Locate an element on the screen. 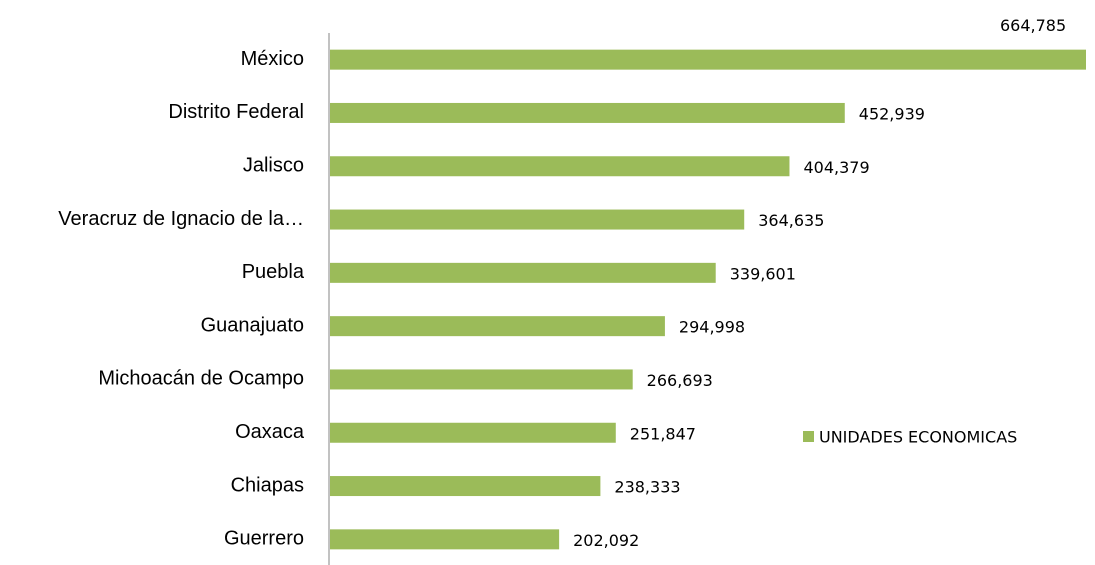  y-tick-label: Puebla is located at coordinates (273, 272).